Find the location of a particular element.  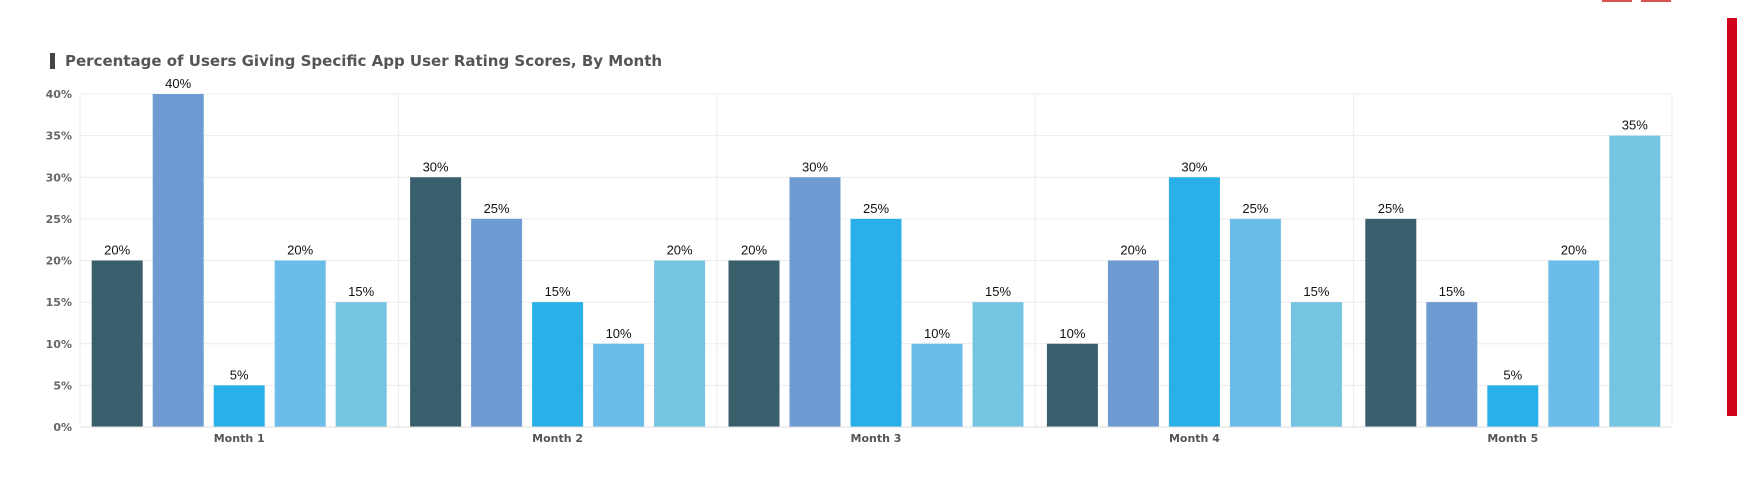

data-label: 40% is located at coordinates (178, 83).